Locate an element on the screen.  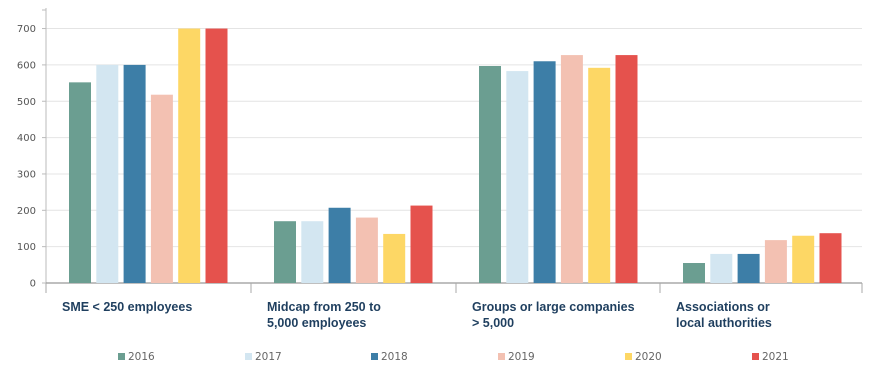
y-tick-label: 600 is located at coordinates (26, 65).